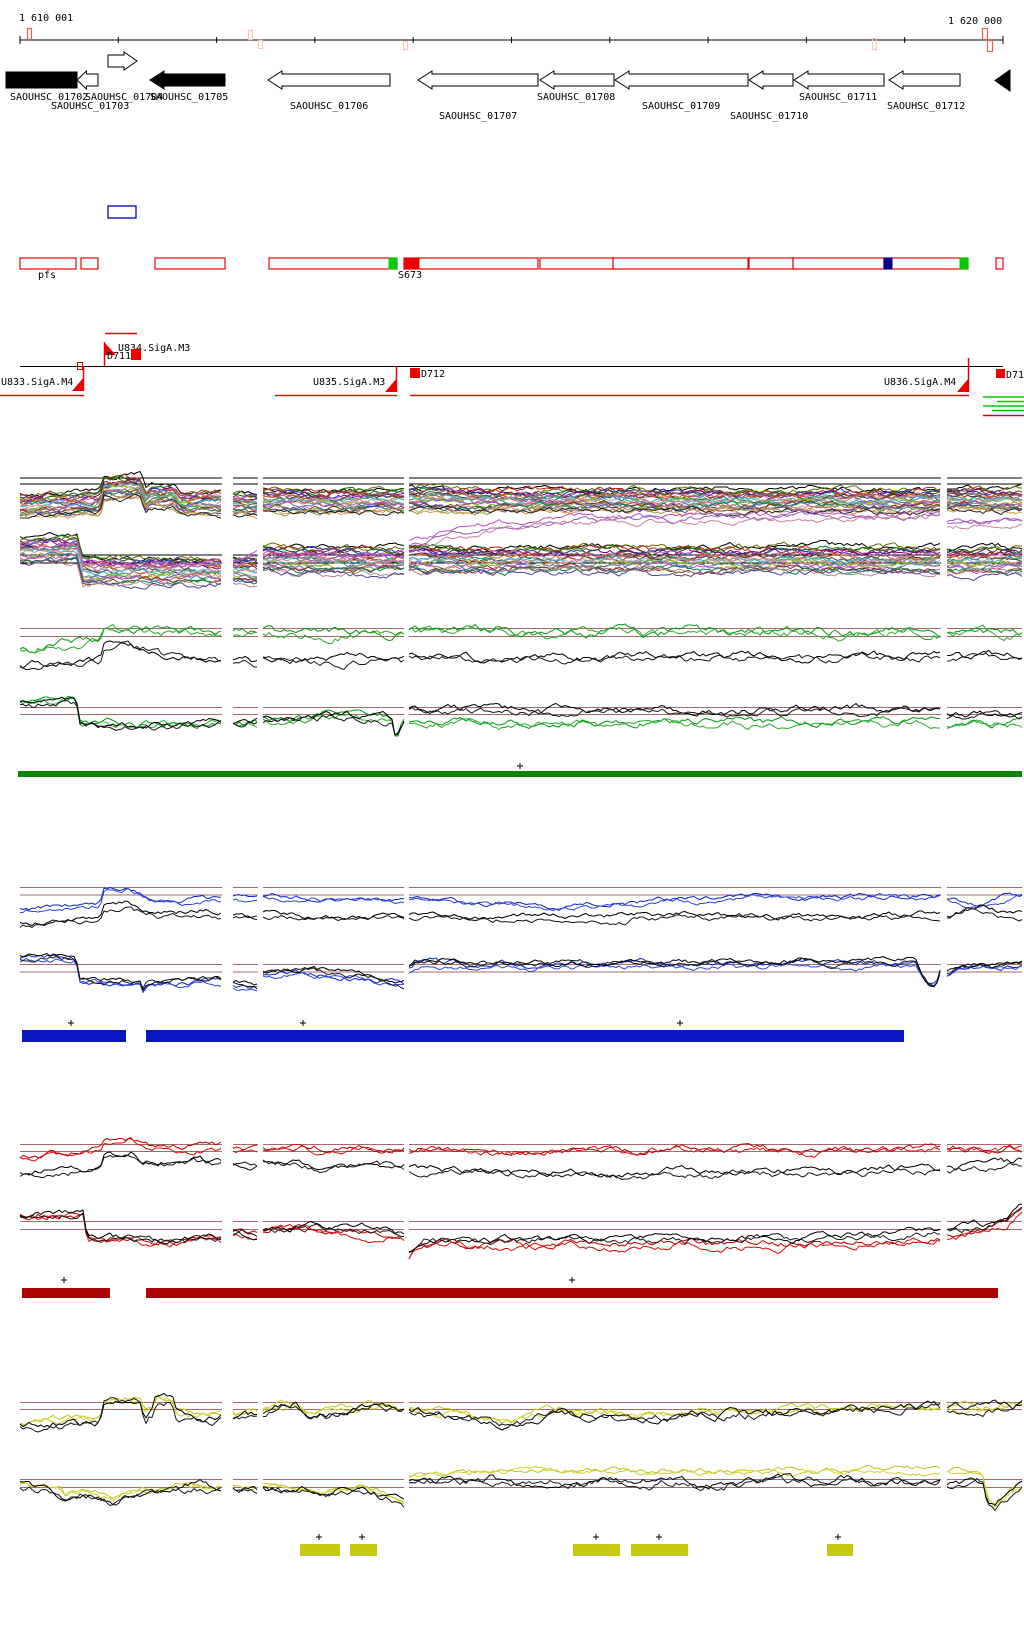 The height and width of the screenshot is (1640, 1024). I want to click on gene-label: SAOUHSC_01703, so click(90, 106).